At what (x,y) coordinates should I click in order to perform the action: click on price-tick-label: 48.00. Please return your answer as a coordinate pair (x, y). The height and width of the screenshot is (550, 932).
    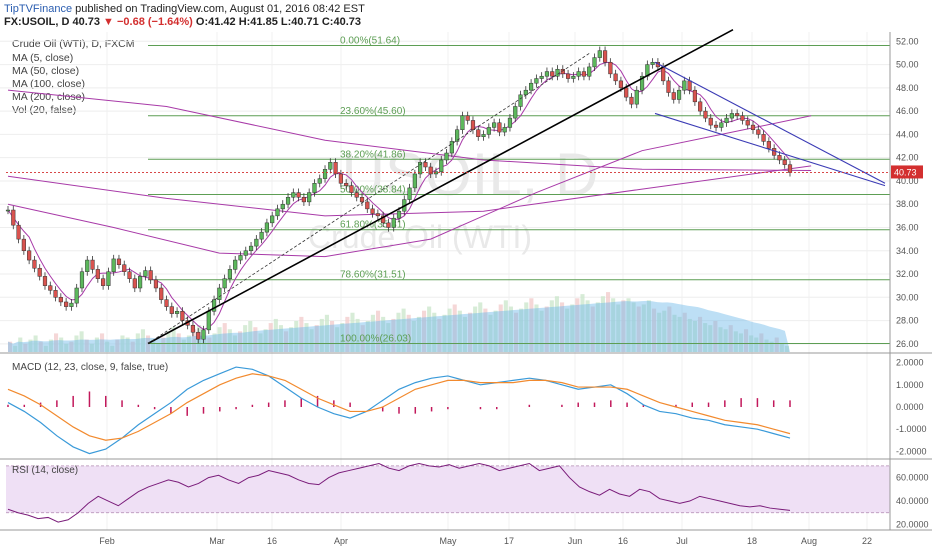
    Looking at the image, I should click on (907, 88).